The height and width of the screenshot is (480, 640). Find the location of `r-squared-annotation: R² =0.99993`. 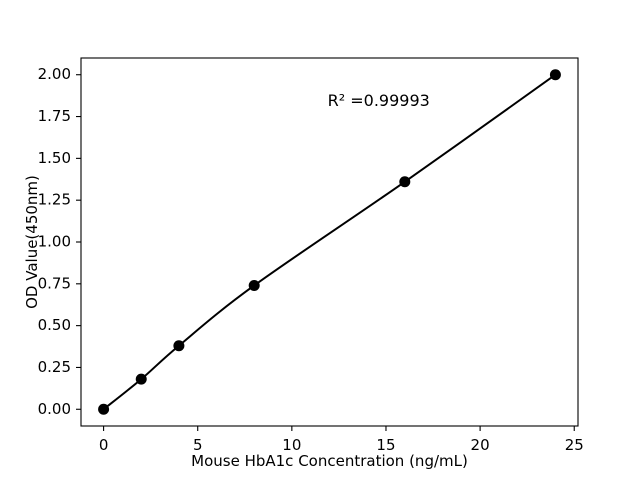

r-squared-annotation: R² =0.99993 is located at coordinates (378, 100).